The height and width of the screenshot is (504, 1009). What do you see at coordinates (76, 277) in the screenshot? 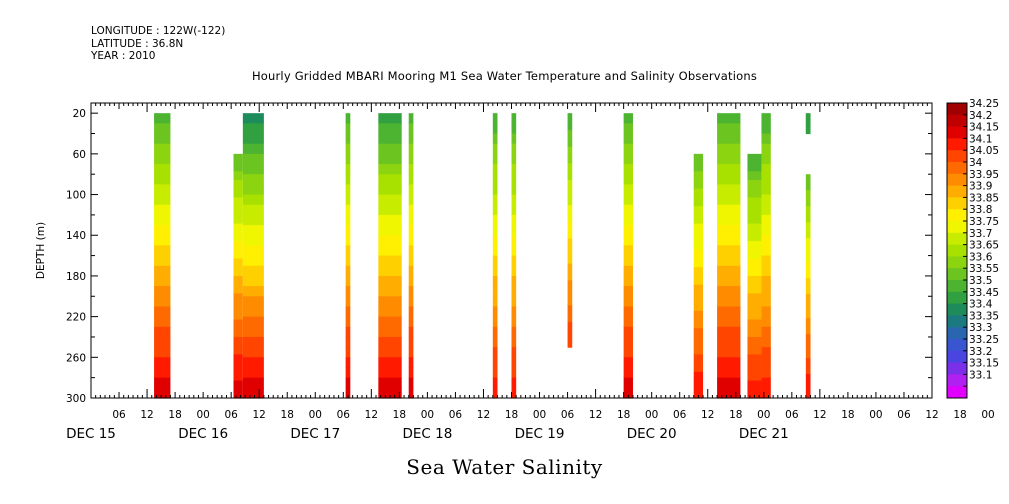
I see `y-tick-label: 180` at bounding box center [76, 277].